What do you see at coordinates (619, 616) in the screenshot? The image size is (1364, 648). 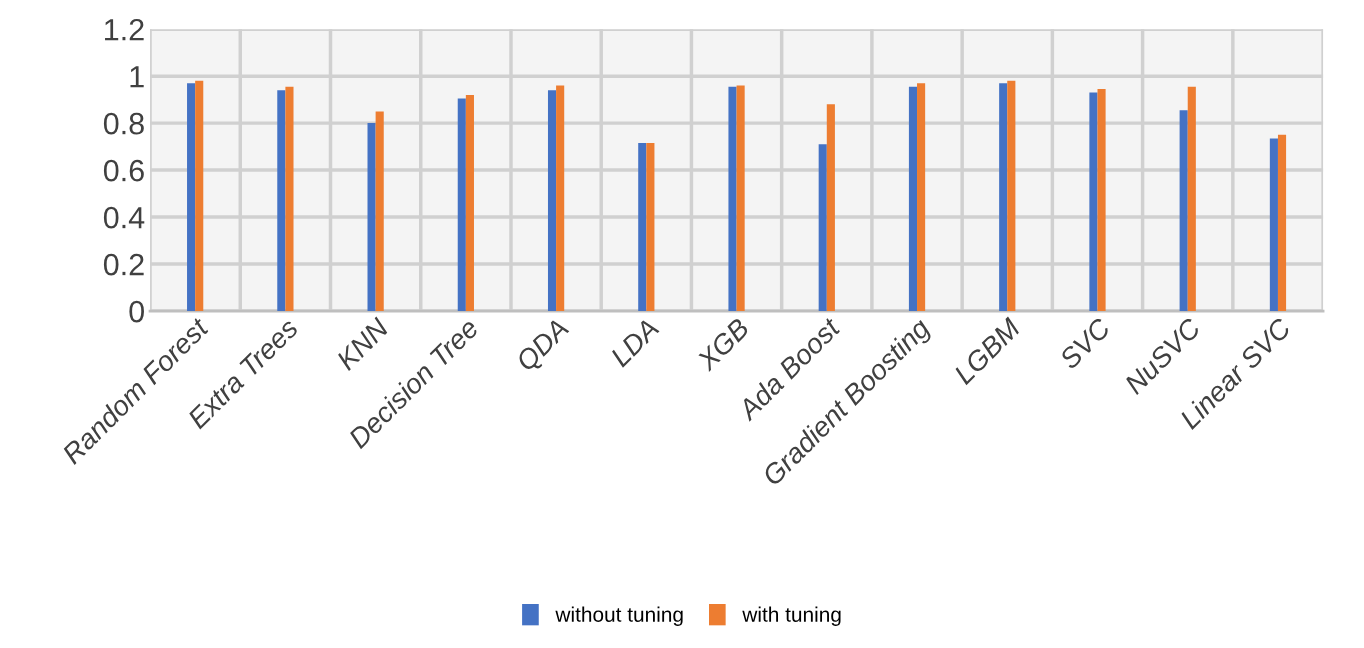 I see `legend-label: without tuning` at bounding box center [619, 616].